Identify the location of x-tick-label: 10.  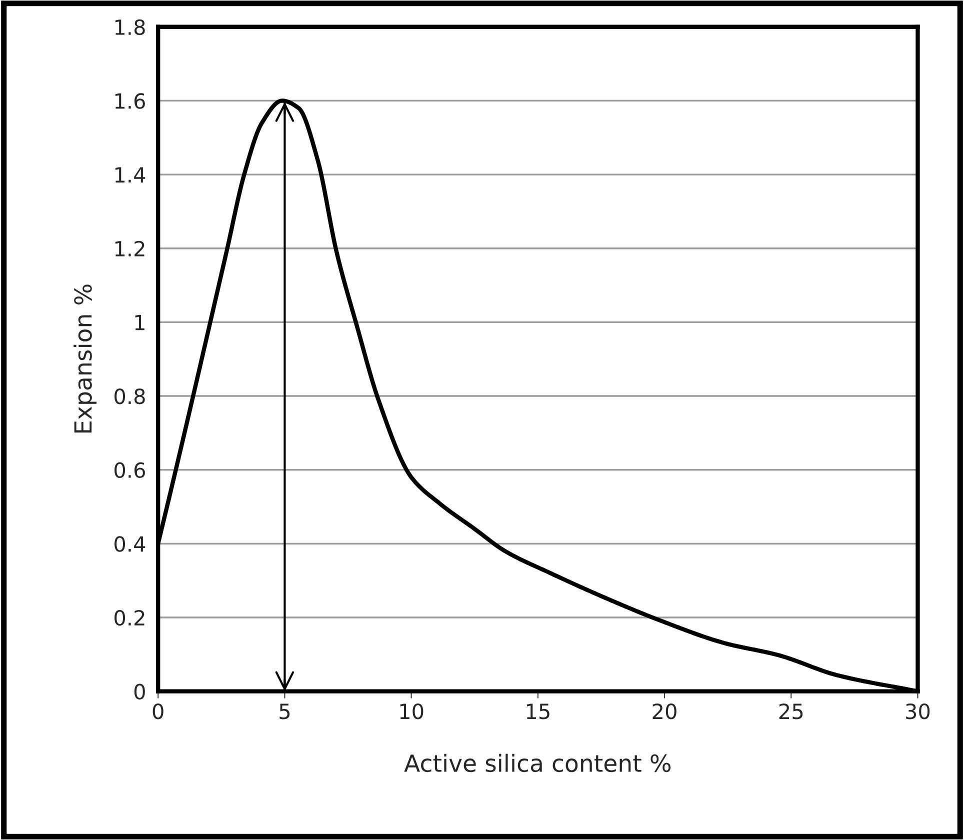
(412, 711).